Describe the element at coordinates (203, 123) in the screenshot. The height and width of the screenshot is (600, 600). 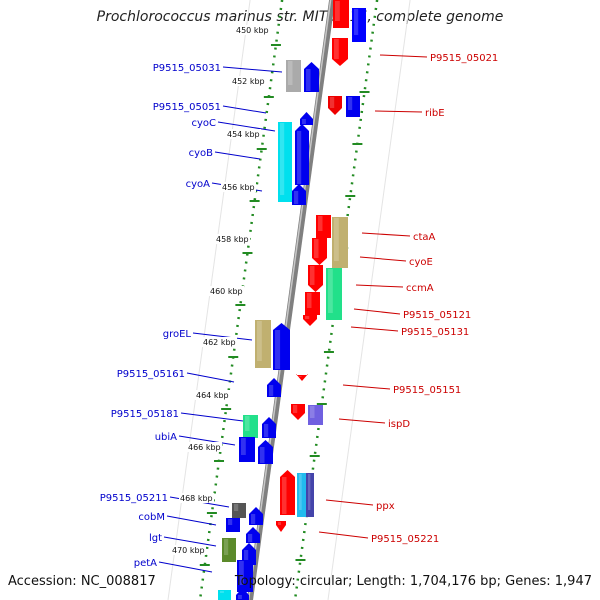
I see `gene-label-left: cyoC` at that location.